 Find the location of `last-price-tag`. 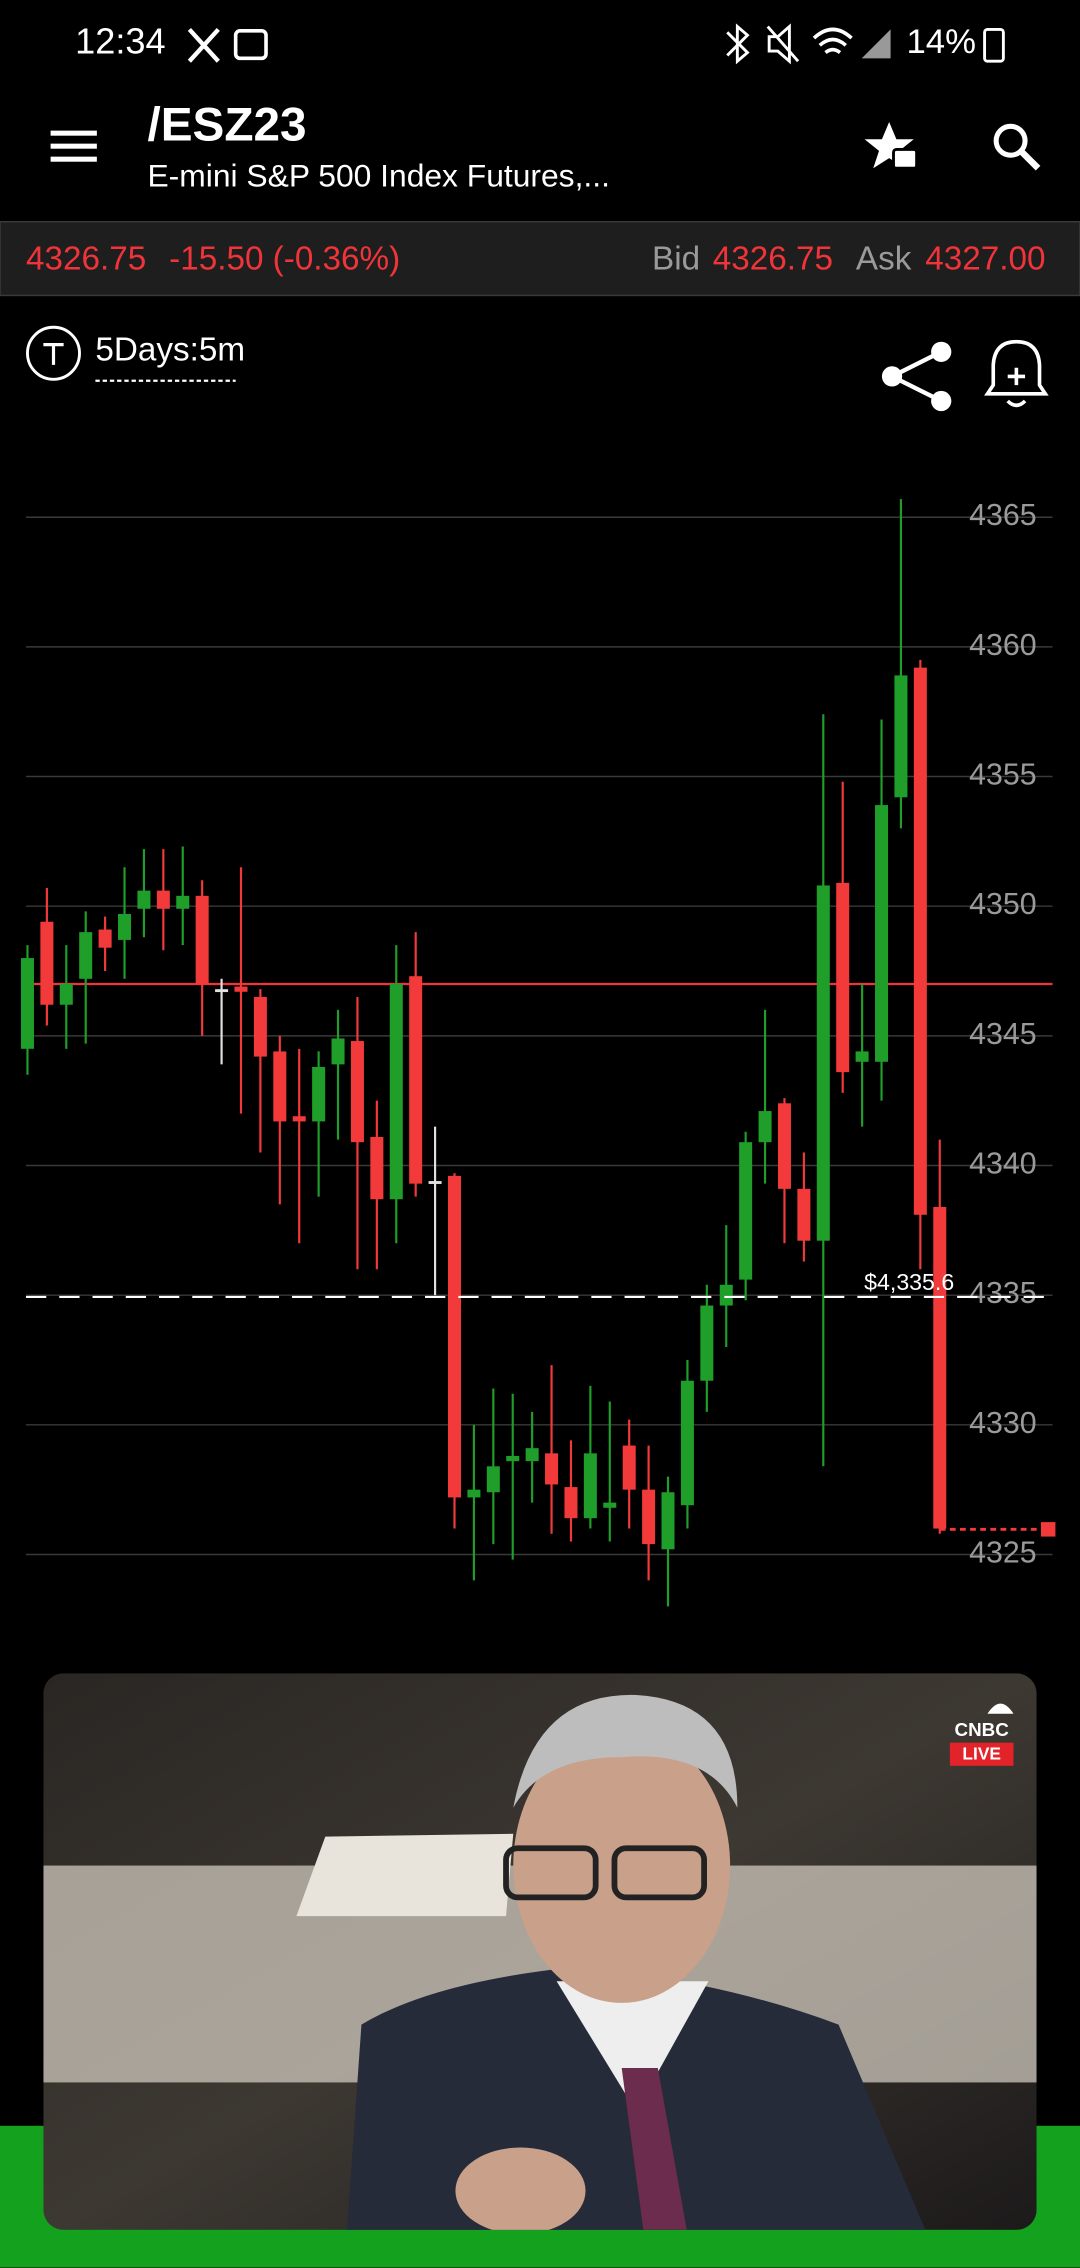

last-price-tag is located at coordinates (1048, 1529).